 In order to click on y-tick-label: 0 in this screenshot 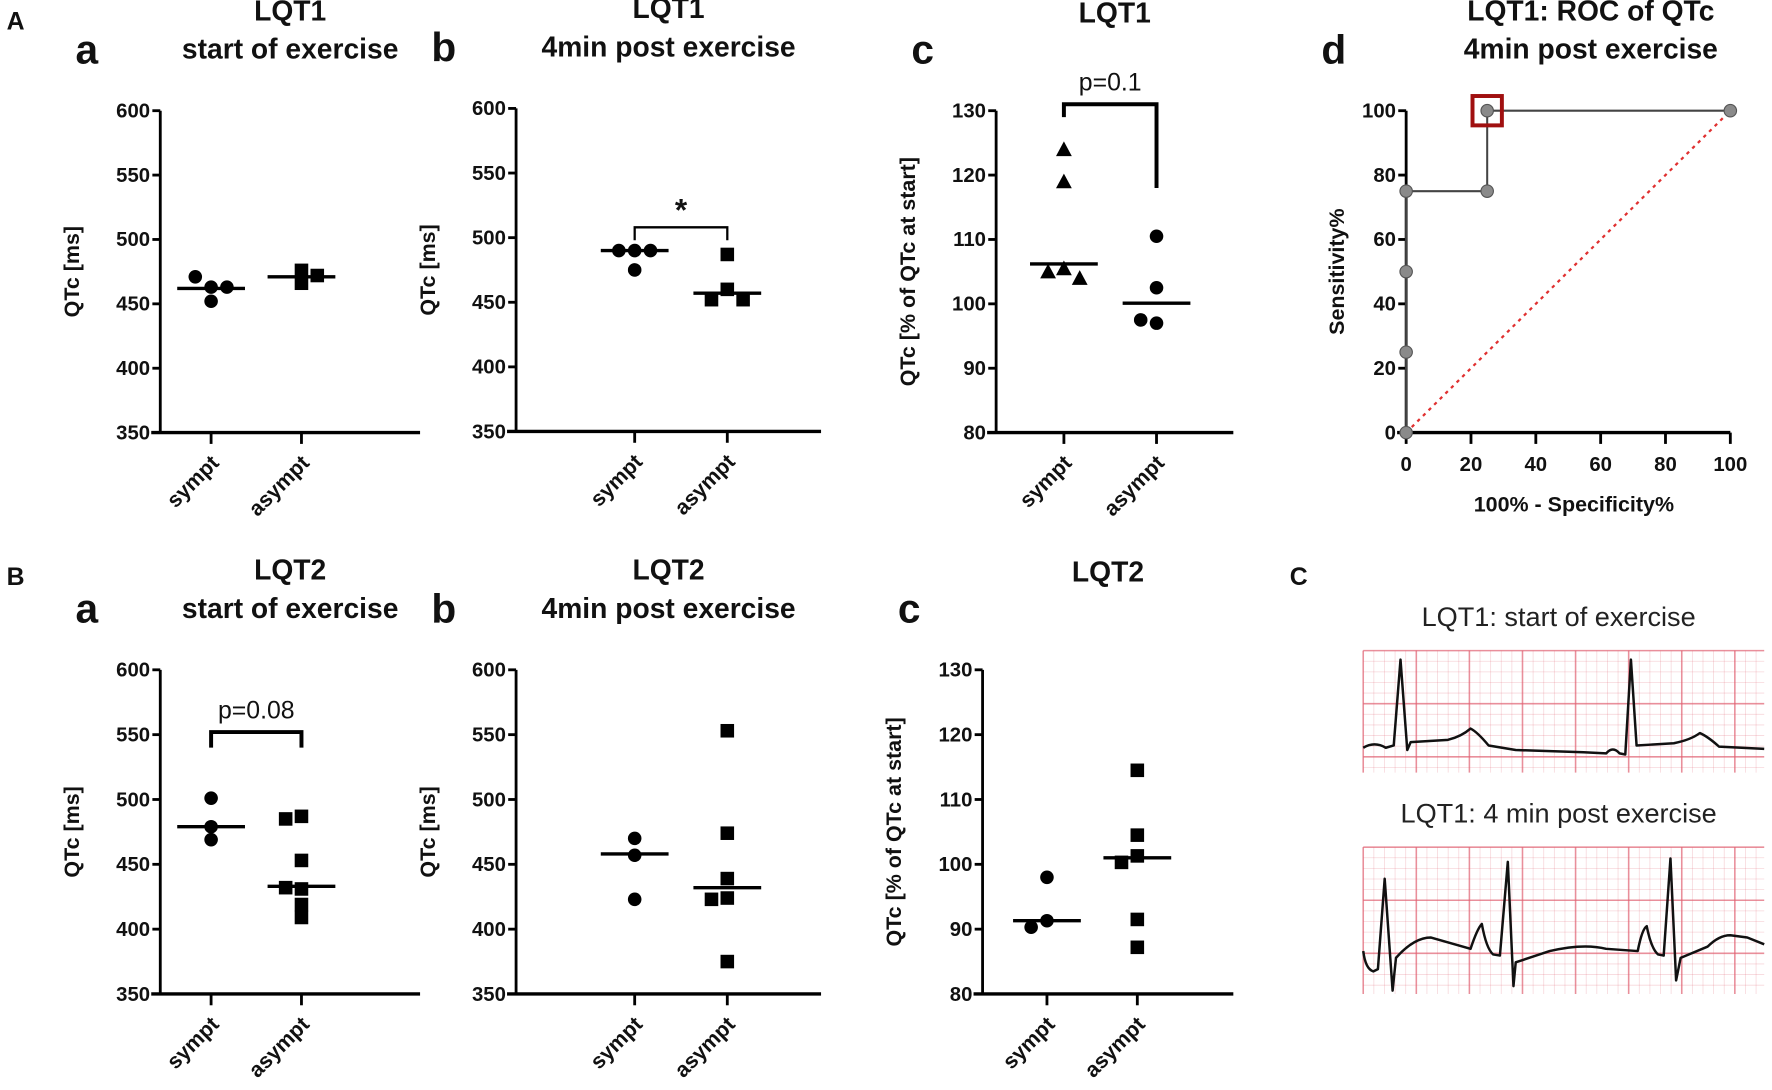, I will do `click(1390, 433)`.